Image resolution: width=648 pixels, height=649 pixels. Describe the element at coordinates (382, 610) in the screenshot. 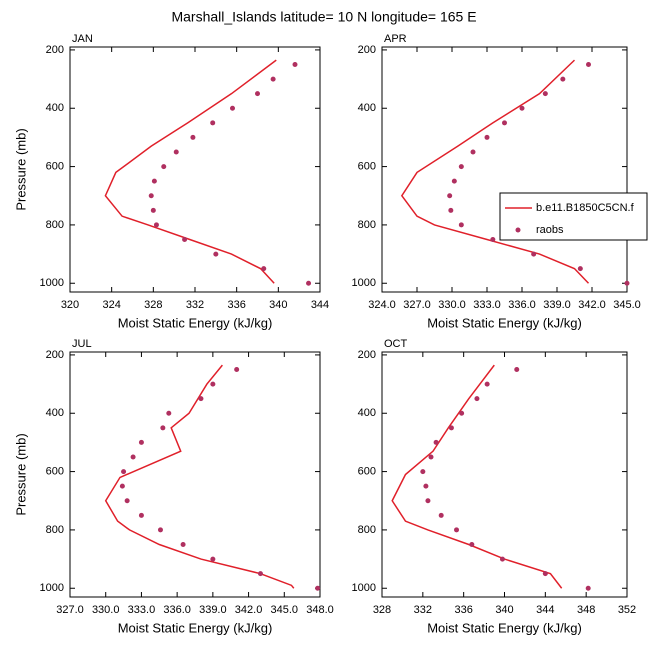

I see `x-tick-label: 328` at that location.